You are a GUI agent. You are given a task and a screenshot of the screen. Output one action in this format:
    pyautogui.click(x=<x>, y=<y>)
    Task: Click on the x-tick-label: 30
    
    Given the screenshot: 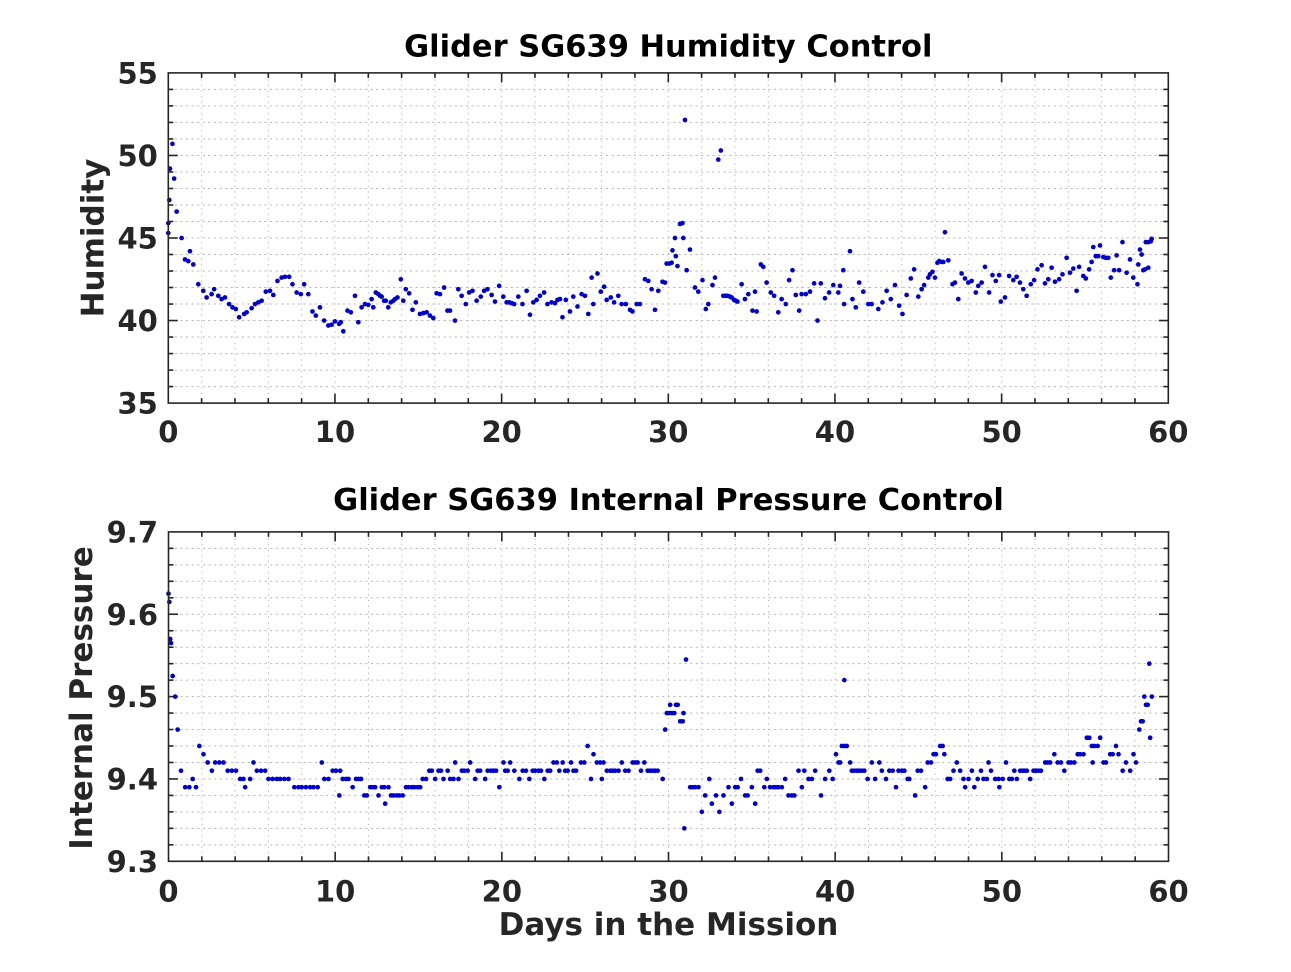 What is the action you would take?
    pyautogui.click(x=668, y=891)
    